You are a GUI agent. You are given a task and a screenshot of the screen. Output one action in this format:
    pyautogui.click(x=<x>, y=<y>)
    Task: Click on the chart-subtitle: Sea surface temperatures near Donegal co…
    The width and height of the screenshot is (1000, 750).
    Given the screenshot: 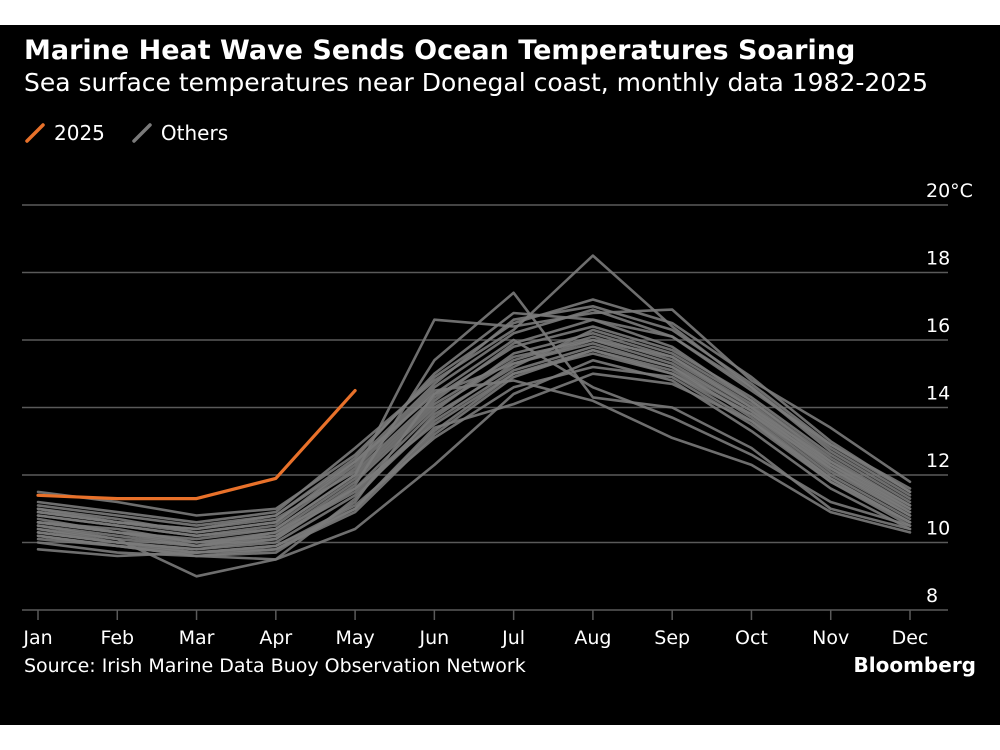 What is the action you would take?
    pyautogui.click(x=476, y=82)
    